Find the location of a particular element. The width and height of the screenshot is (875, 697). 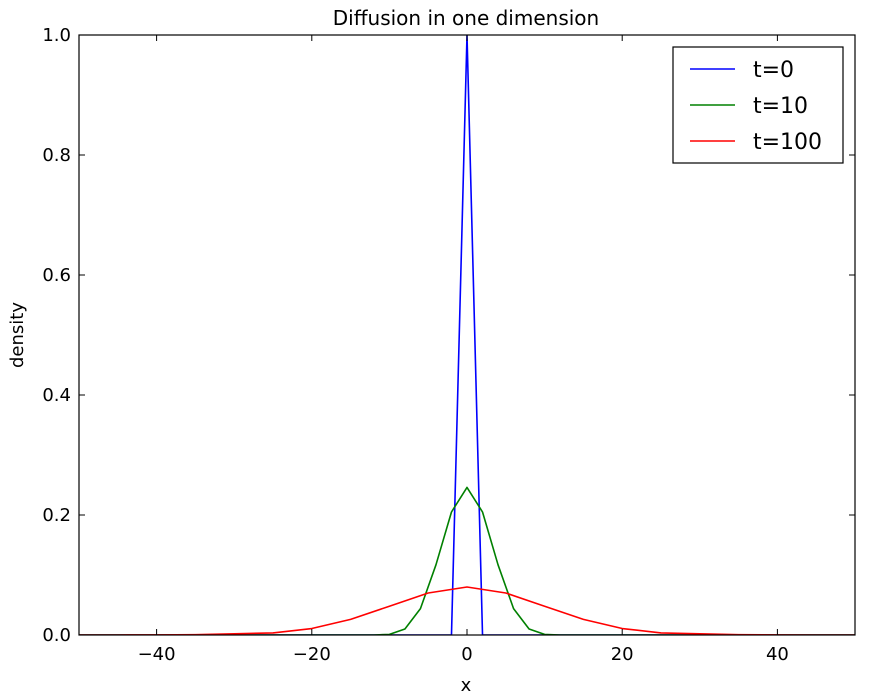

y-tick-label: 1.0 is located at coordinates (56, 35).